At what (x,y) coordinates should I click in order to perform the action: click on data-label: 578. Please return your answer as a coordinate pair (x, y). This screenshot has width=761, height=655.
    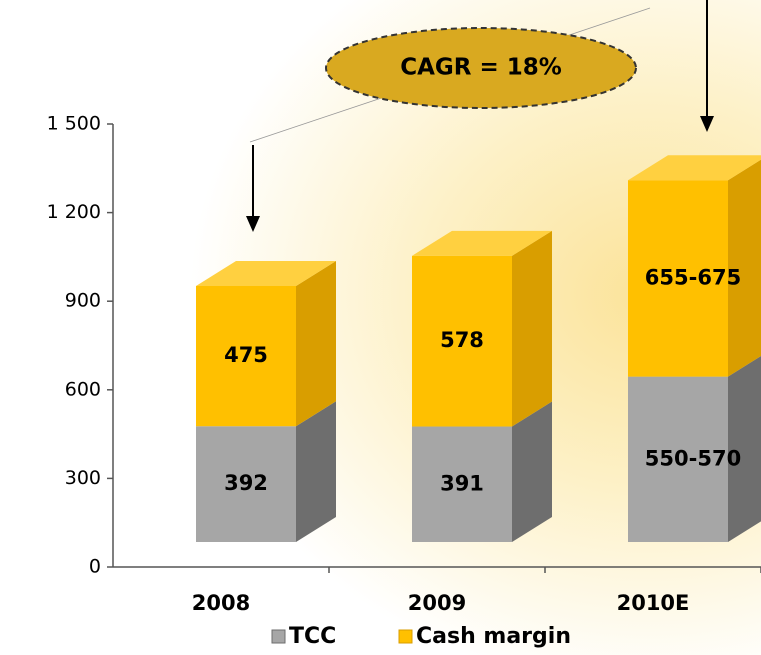
    Looking at the image, I should click on (462, 340).